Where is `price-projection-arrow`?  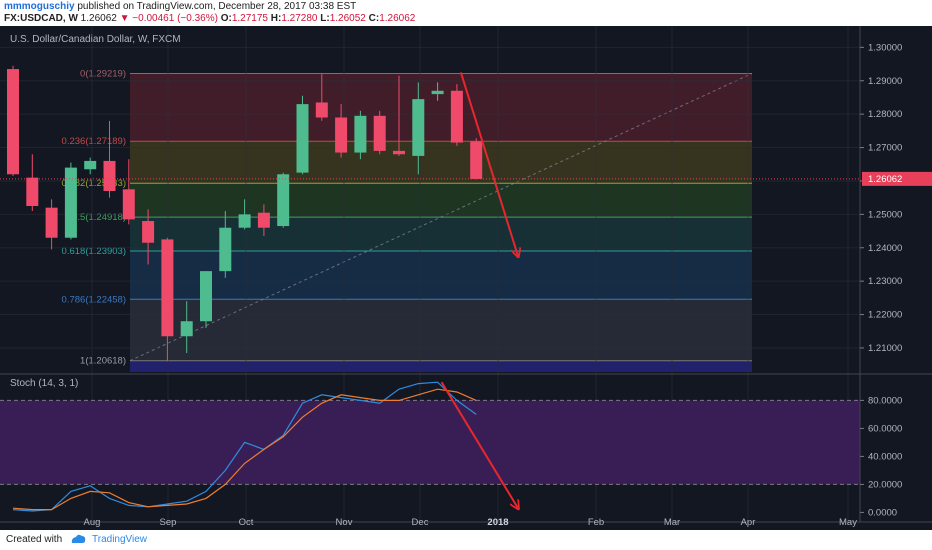 price-projection-arrow is located at coordinates (488, 164).